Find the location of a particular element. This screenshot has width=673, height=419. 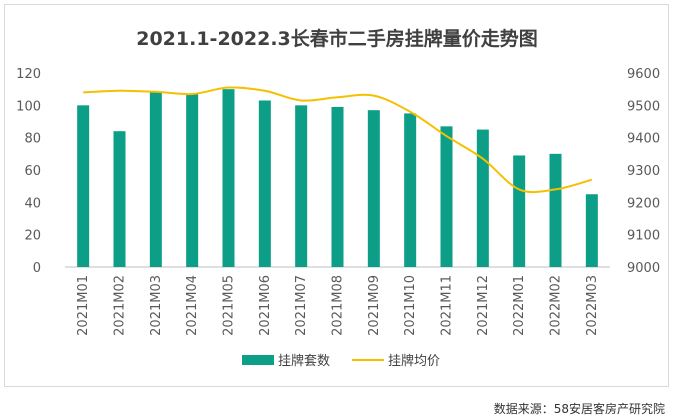

x-tick-label: 2021M04 is located at coordinates (192, 305).